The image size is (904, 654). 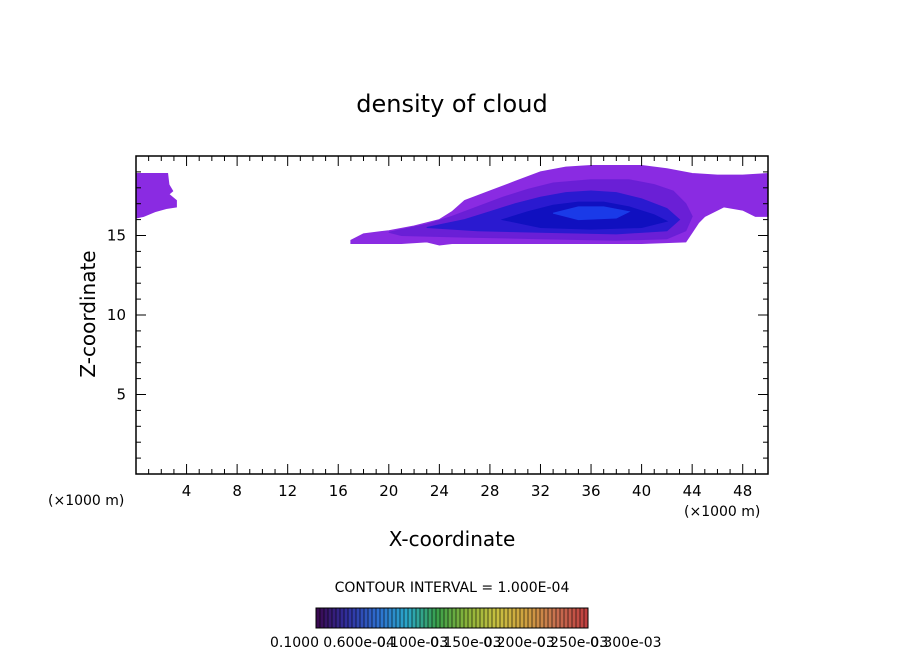 I want to click on x-tick-label: 24, so click(x=439, y=491).